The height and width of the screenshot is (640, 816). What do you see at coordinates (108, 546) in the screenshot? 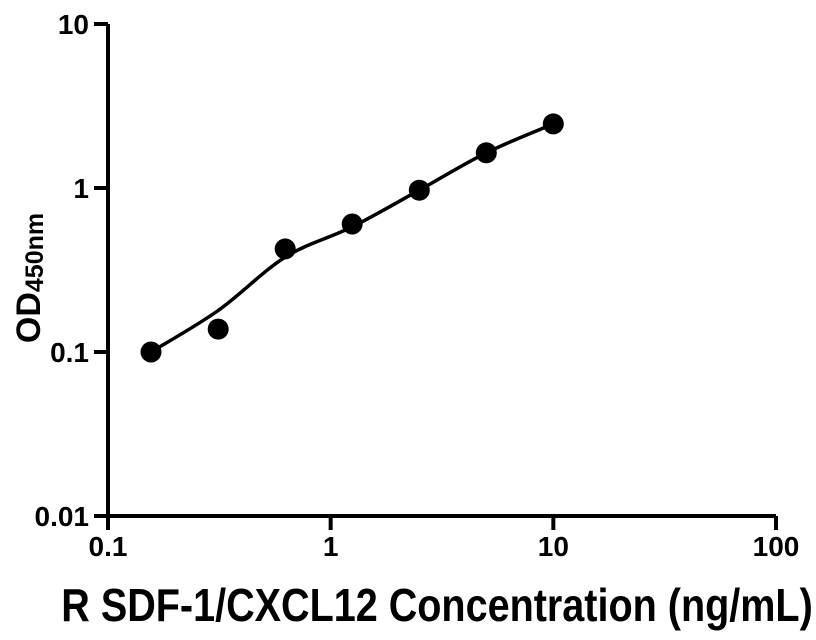
I see `x-tick-label: 0.1` at bounding box center [108, 546].